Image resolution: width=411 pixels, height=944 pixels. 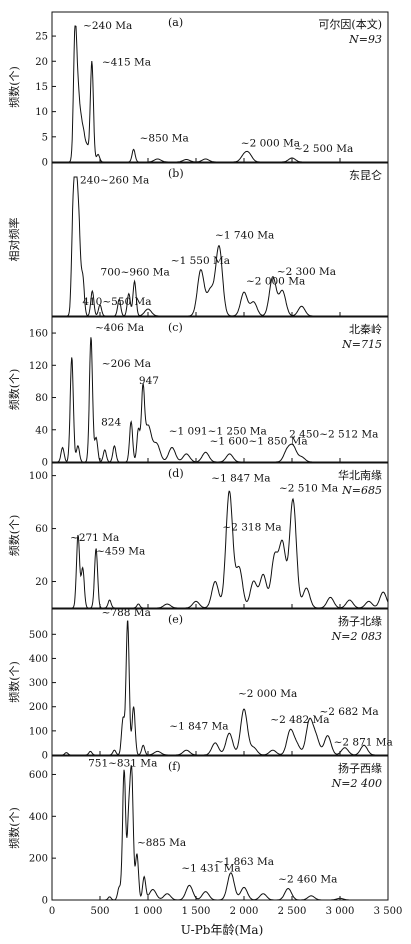 I want to click on x-tick-label: 500, so click(x=99, y=911).